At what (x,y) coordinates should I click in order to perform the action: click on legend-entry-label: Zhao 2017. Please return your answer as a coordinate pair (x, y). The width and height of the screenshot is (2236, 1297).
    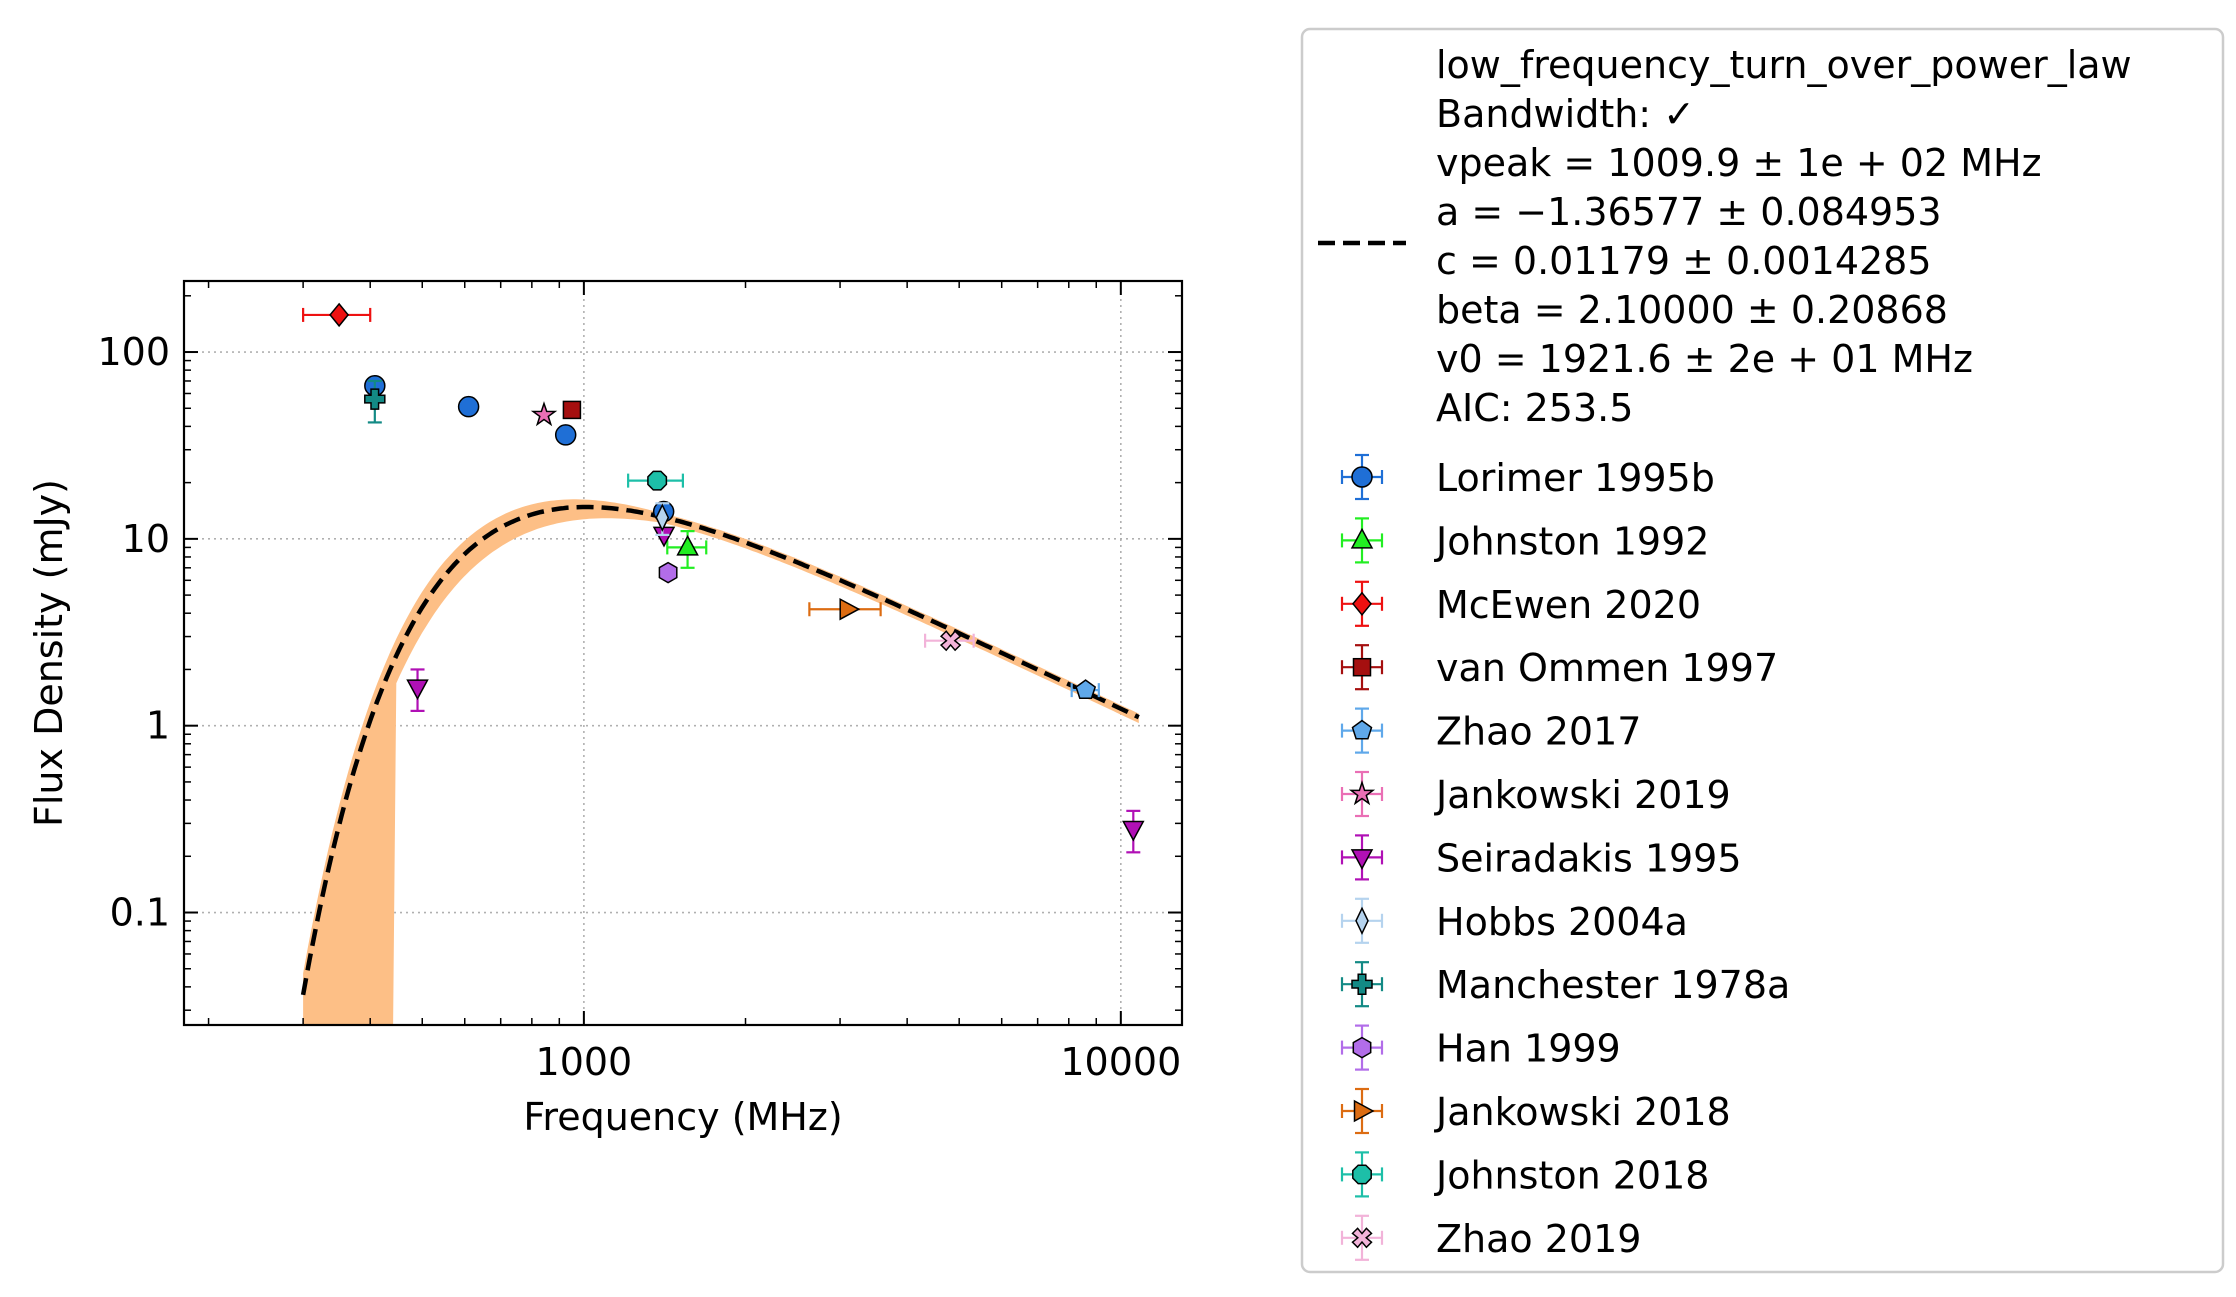
    Looking at the image, I should click on (1538, 732).